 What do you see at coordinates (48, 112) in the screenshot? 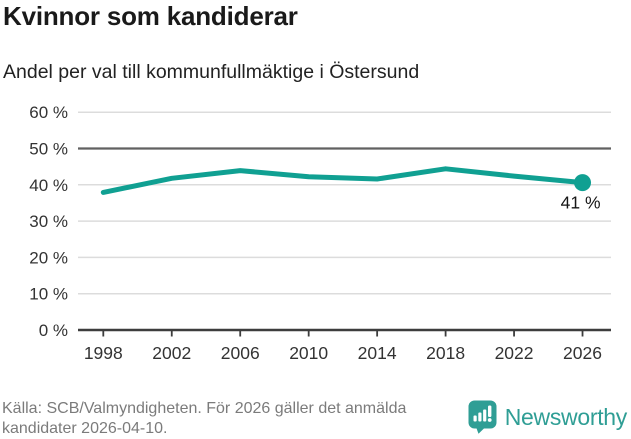
I see `y-tick-label: 60 %` at bounding box center [48, 112].